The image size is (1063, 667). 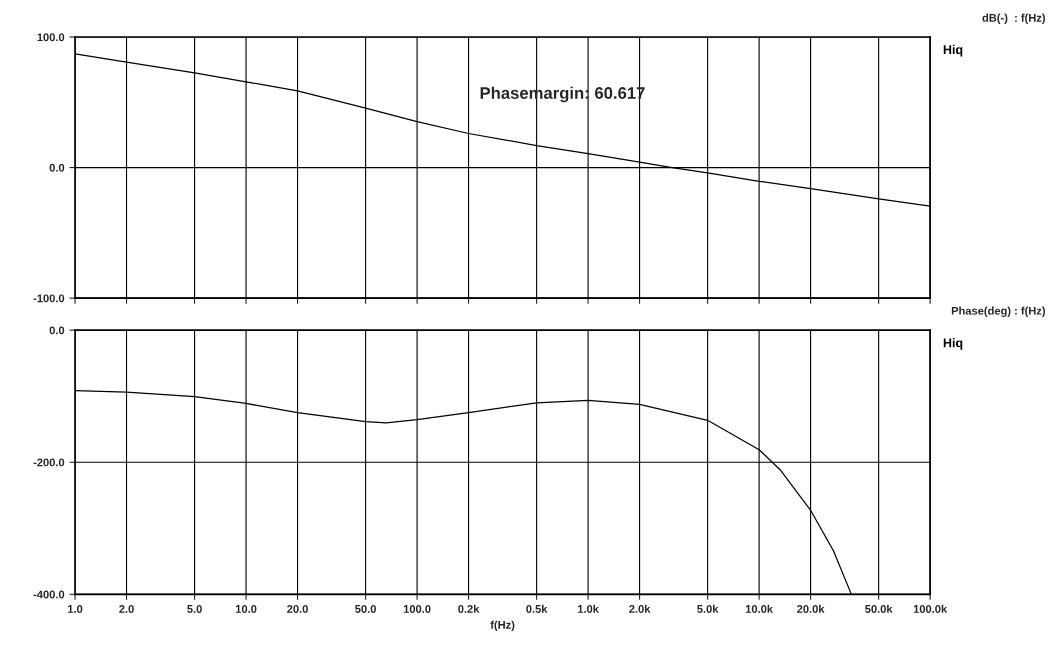 What do you see at coordinates (708, 608) in the screenshot?
I see `x-tick-label: 5.0k` at bounding box center [708, 608].